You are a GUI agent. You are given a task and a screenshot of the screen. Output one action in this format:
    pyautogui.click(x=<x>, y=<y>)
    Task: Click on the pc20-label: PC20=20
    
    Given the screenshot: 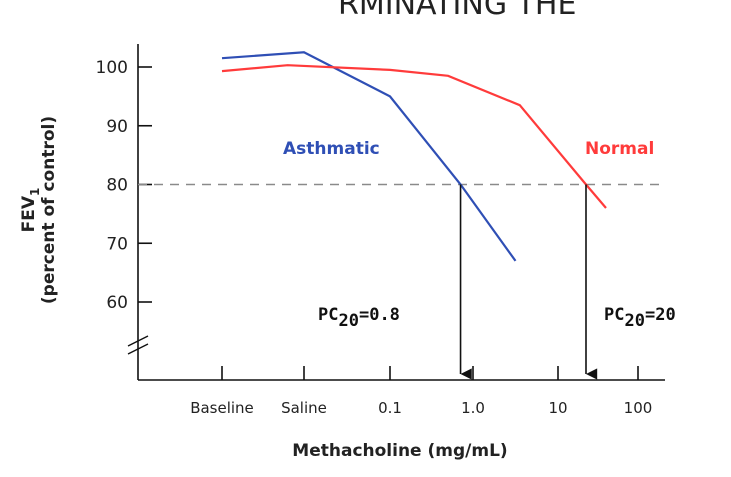 What is the action you would take?
    pyautogui.click(x=640, y=318)
    